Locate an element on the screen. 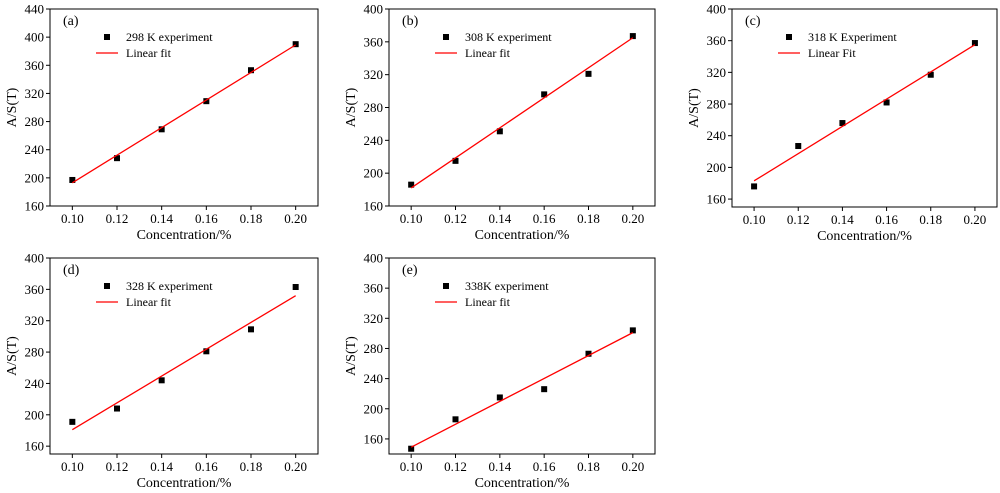 Image resolution: width=1000 pixels, height=493 pixels. panel-label: (d) is located at coordinates (71, 270).